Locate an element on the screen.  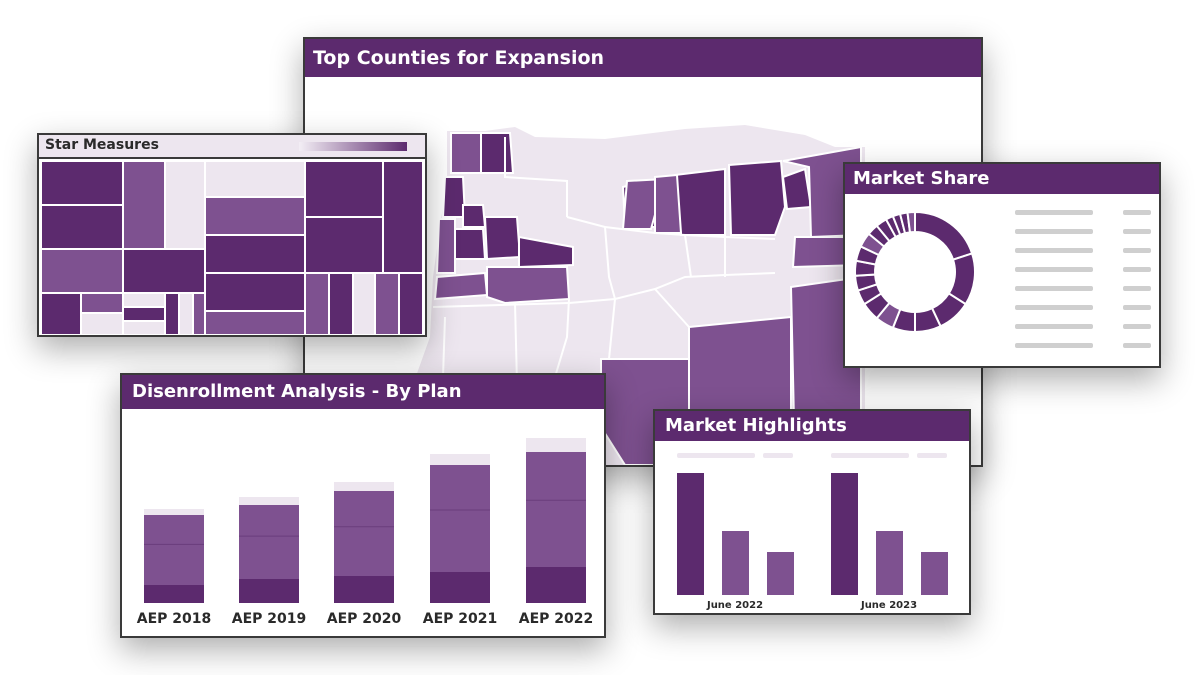
treemap is located at coordinates (232, 248).